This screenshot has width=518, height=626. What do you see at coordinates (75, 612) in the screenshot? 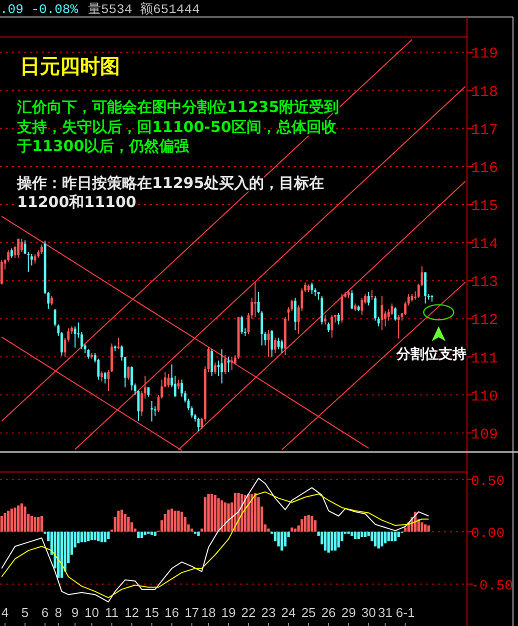
I see `x-tick-label: 9` at bounding box center [75, 612].